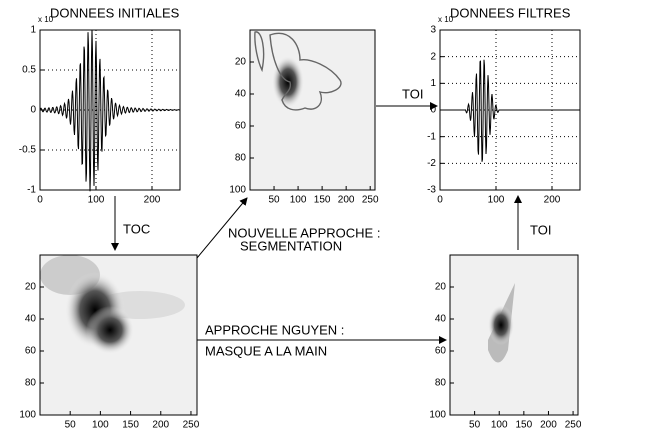 This screenshot has width=647, height=431. What do you see at coordinates (304, 232) in the screenshot?
I see `arrow-label: NOUVELLE APPROCHE :` at bounding box center [304, 232].